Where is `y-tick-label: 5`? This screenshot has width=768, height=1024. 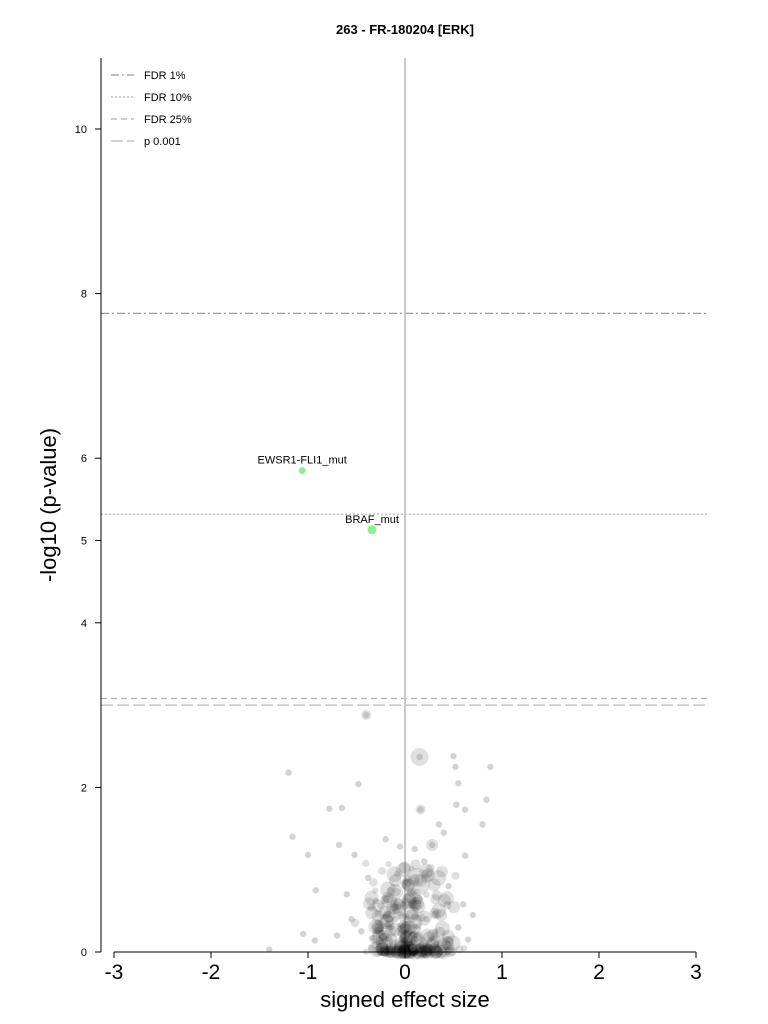
y-tick-label: 5 is located at coordinates (84, 542).